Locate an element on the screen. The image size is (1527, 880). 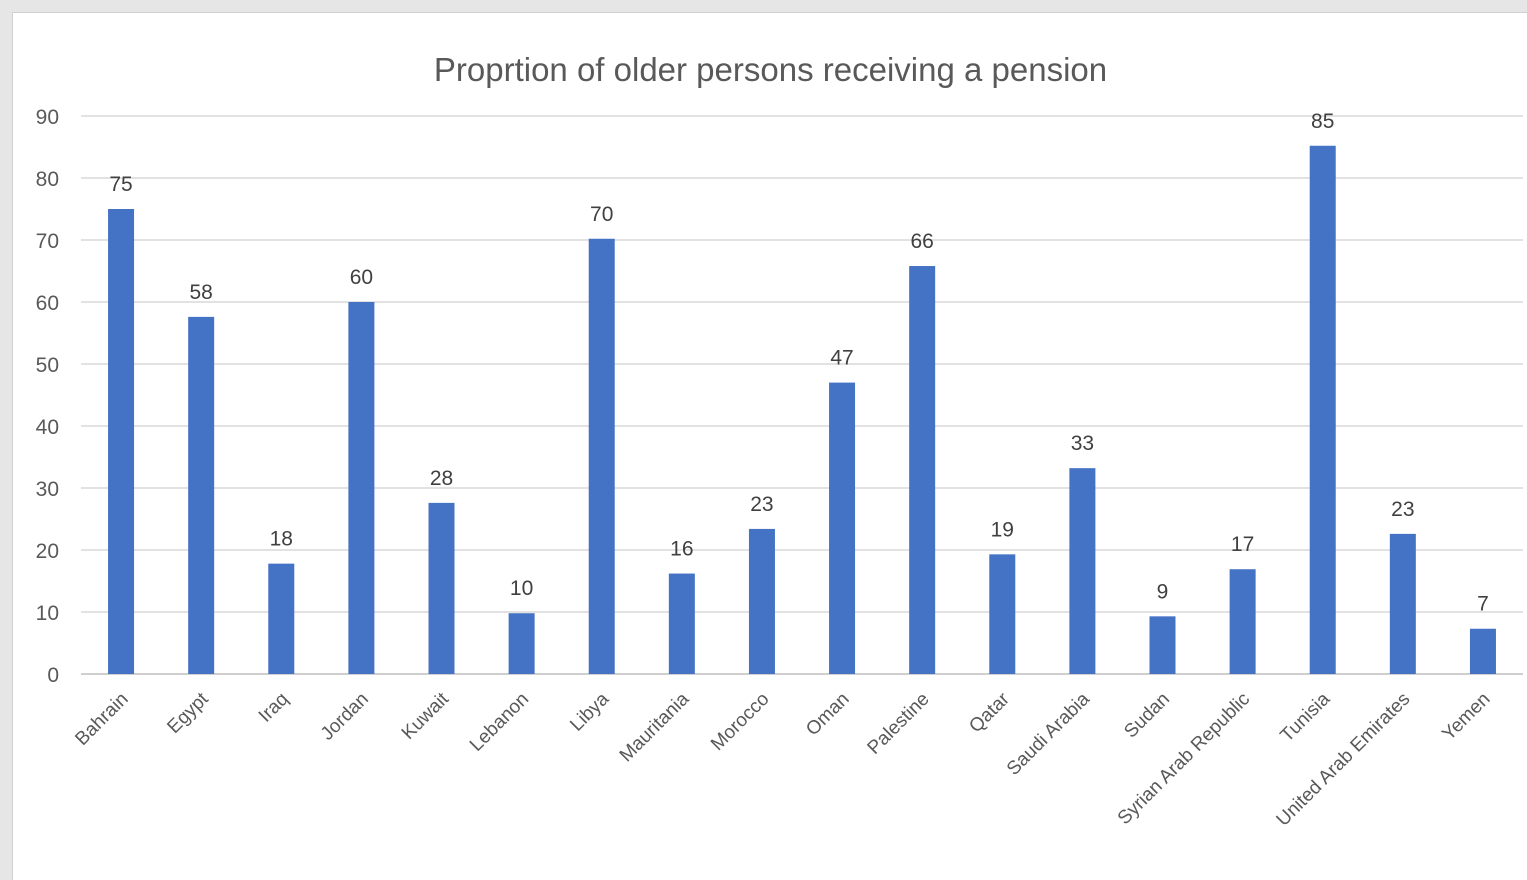
x-tick-label: Oman is located at coordinates (827, 714).